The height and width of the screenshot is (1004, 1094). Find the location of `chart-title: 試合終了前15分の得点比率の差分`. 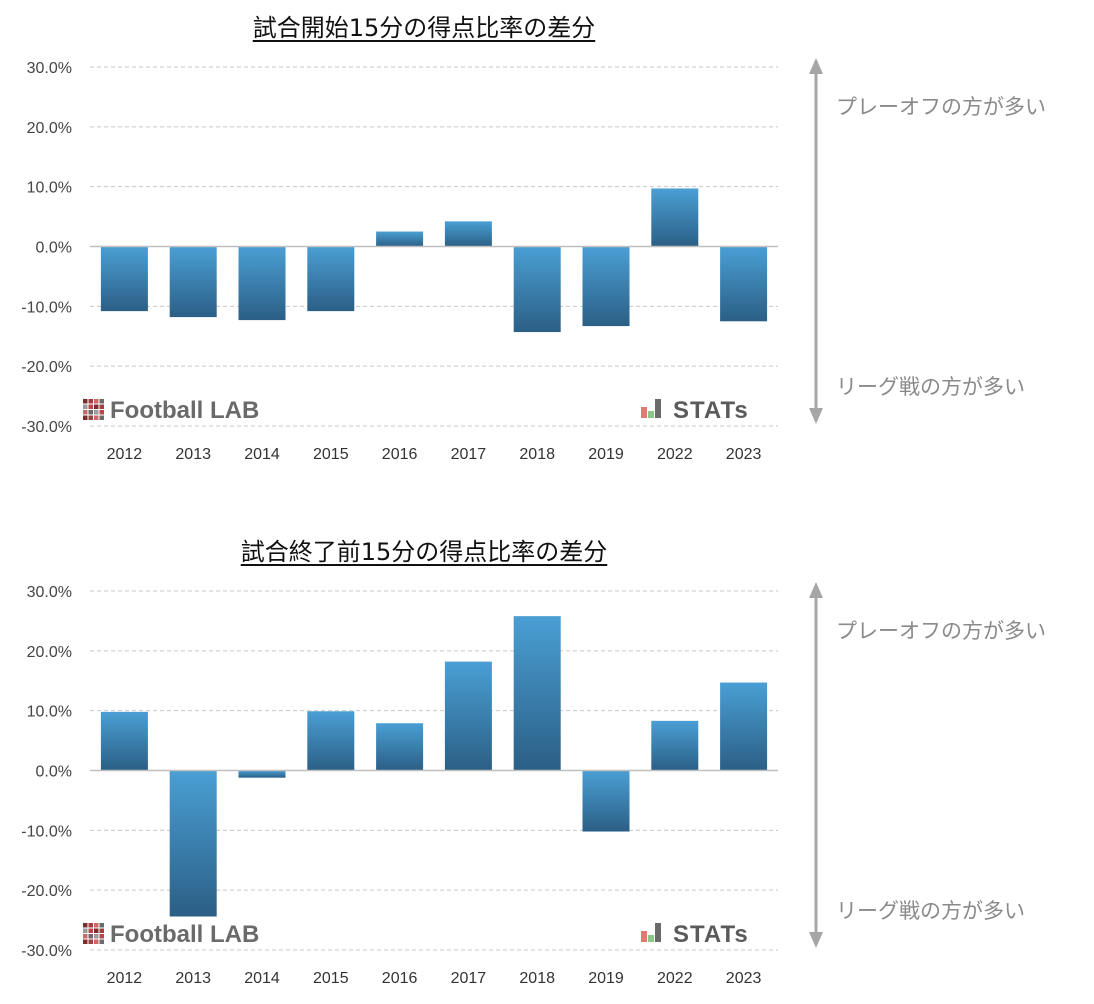

chart-title: 試合終了前15分の得点比率の差分 is located at coordinates (424, 552).